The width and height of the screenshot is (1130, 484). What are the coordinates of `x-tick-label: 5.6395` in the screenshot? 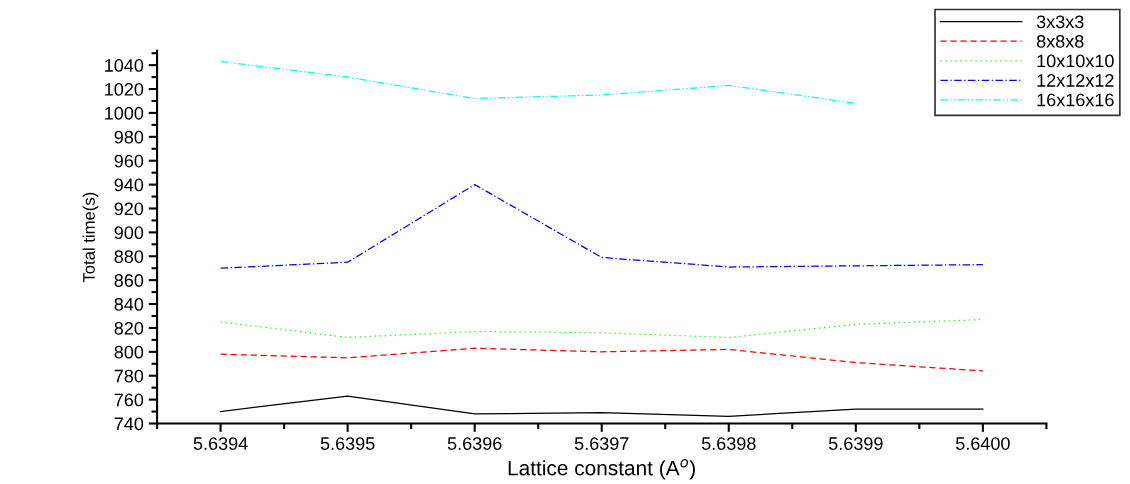 It's located at (347, 443).